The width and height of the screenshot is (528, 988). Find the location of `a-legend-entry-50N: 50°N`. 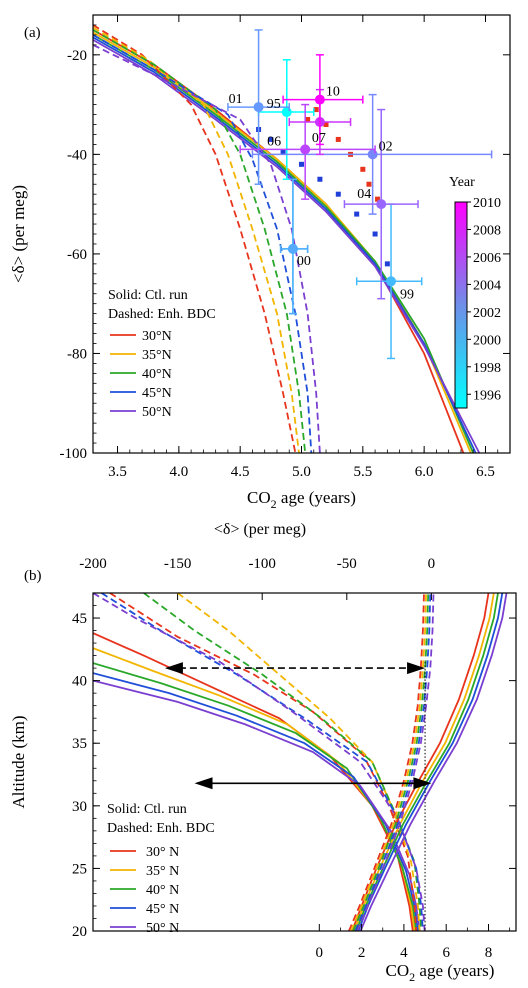

a-legend-entry-50N: 50°N is located at coordinates (157, 412).